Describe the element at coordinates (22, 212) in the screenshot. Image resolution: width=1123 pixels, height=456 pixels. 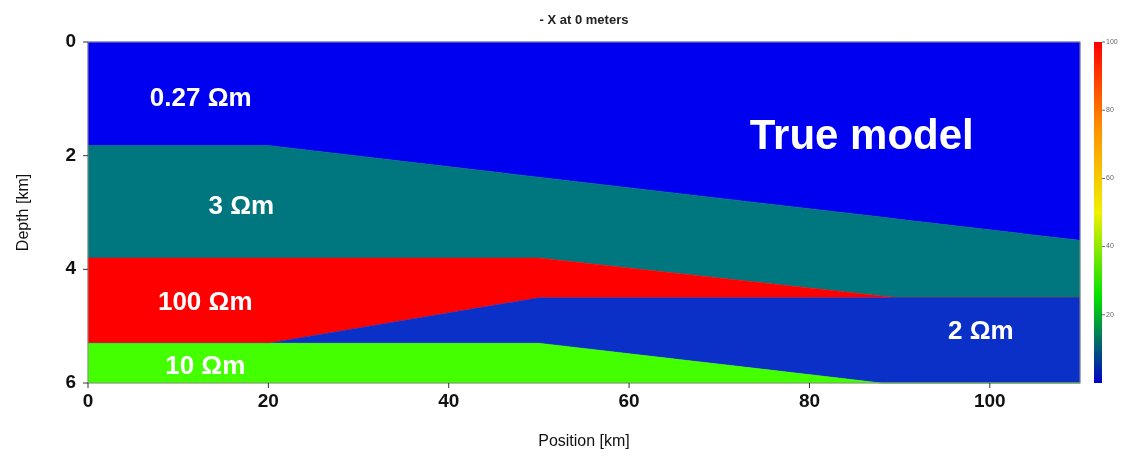
I see `y-axis-title: Depth [km]` at that location.